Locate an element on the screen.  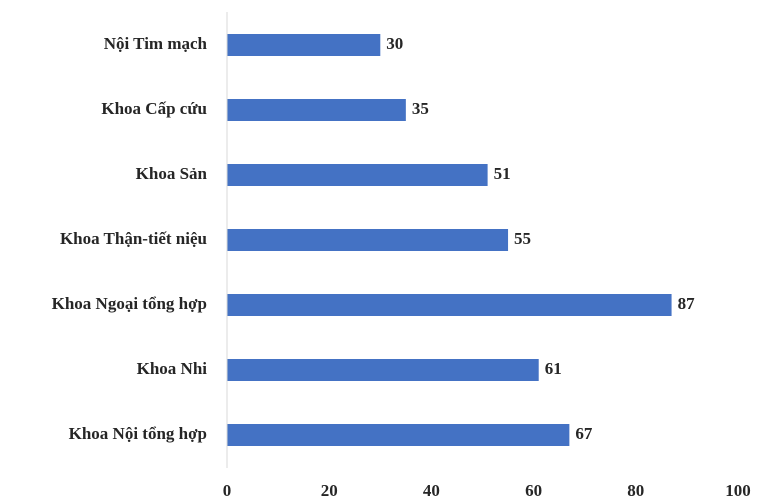
category-label: Nội Tim mạch is located at coordinates (156, 43).